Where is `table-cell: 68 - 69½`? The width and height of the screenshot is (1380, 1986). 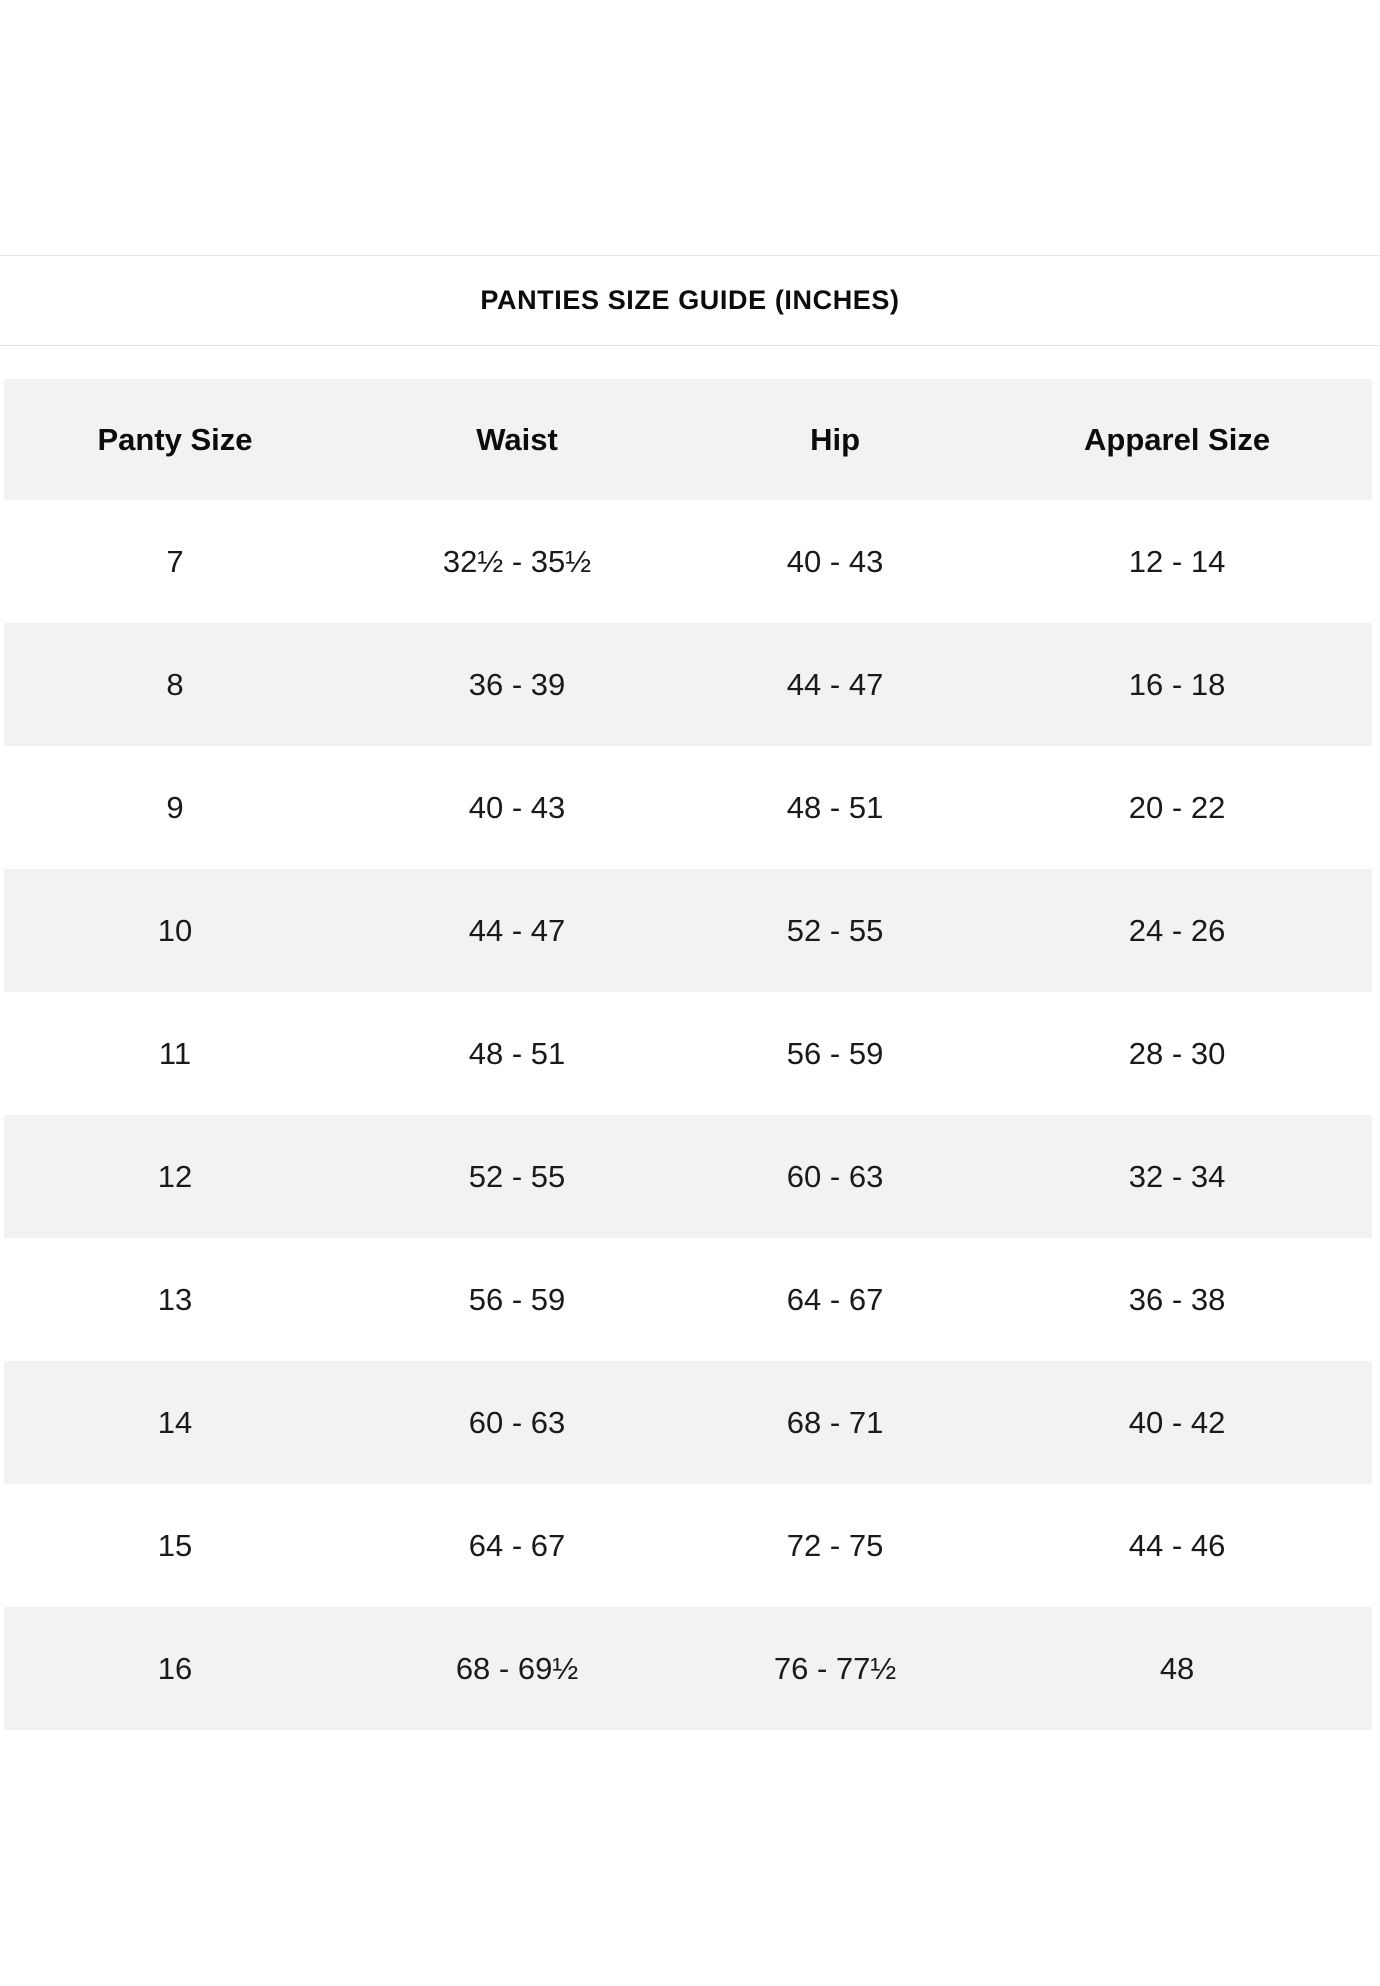 table-cell: 68 - 69½ is located at coordinates (517, 1668).